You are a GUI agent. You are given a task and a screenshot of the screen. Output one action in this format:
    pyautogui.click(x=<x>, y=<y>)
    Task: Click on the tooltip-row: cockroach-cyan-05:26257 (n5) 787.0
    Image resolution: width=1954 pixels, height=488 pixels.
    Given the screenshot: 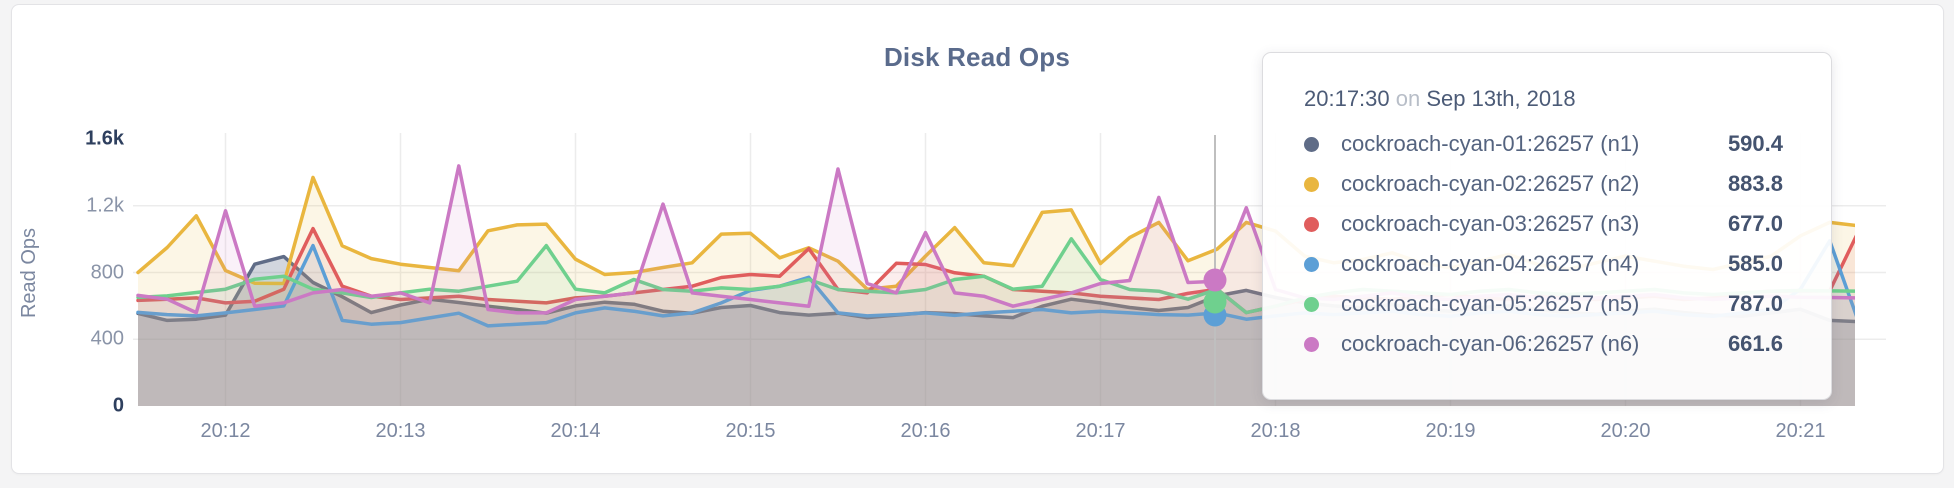 What is the action you would take?
    pyautogui.click(x=1543, y=304)
    